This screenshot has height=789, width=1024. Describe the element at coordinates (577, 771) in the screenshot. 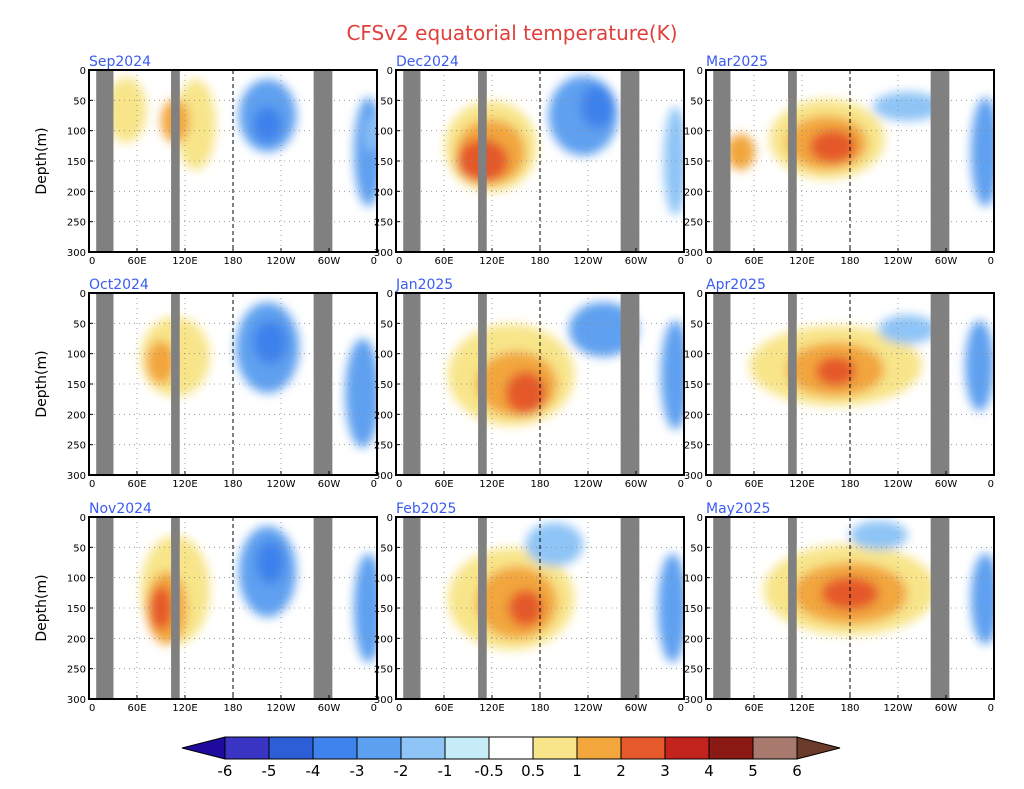

I see `colorbar-level-label: 1` at that location.